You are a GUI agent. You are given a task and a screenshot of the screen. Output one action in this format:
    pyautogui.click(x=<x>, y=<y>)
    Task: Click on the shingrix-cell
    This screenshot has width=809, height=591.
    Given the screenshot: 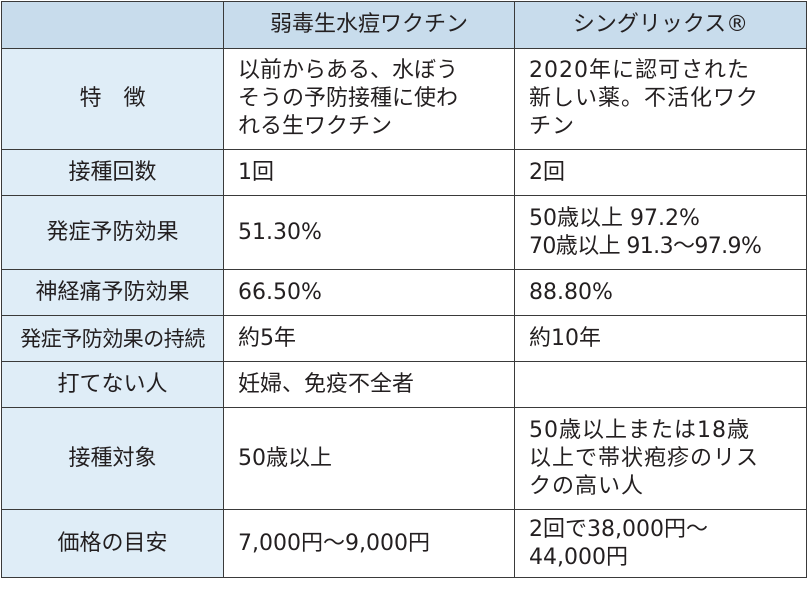 What is the action you would take?
    pyautogui.click(x=660, y=384)
    